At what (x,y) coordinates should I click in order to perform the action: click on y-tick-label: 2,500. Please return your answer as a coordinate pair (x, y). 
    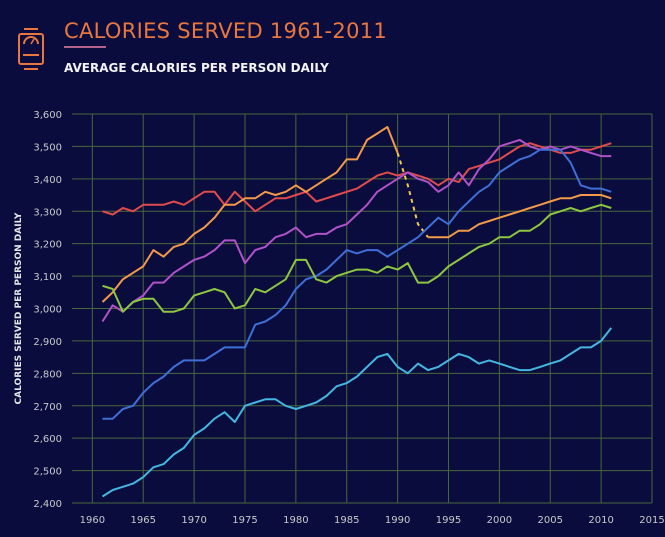
    Looking at the image, I should click on (47, 472).